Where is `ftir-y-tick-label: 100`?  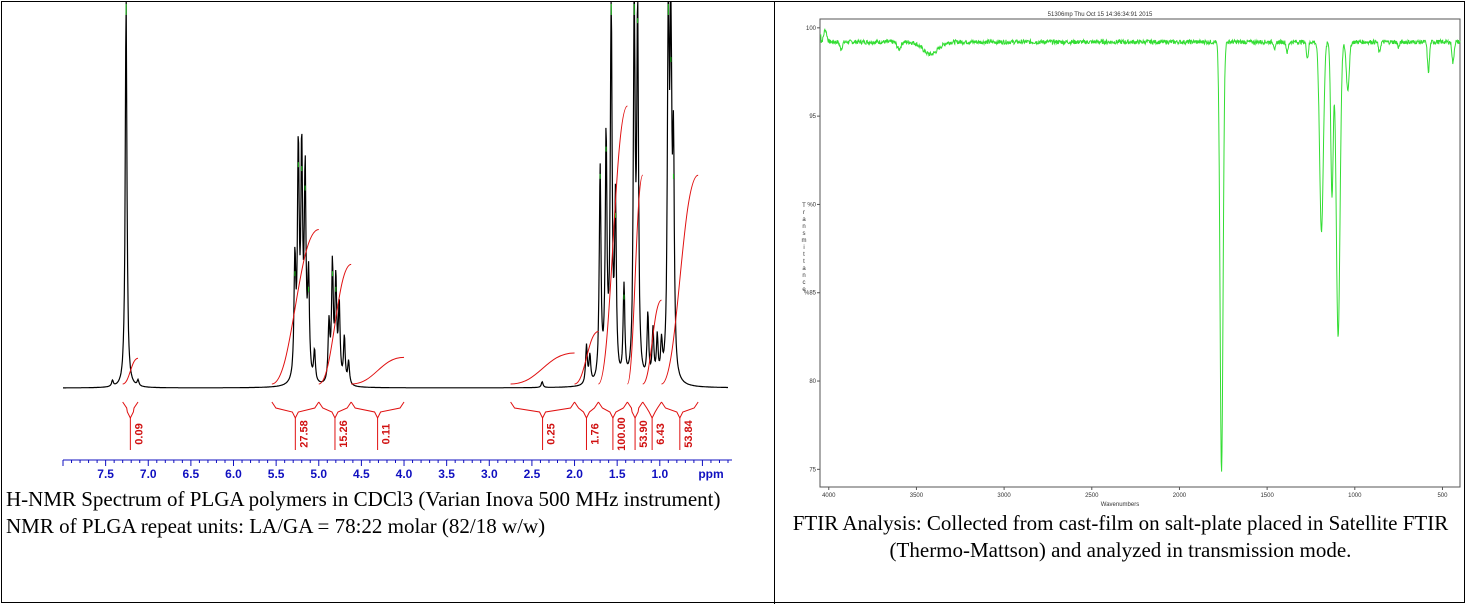 ftir-y-tick-label: 100 is located at coordinates (811, 29).